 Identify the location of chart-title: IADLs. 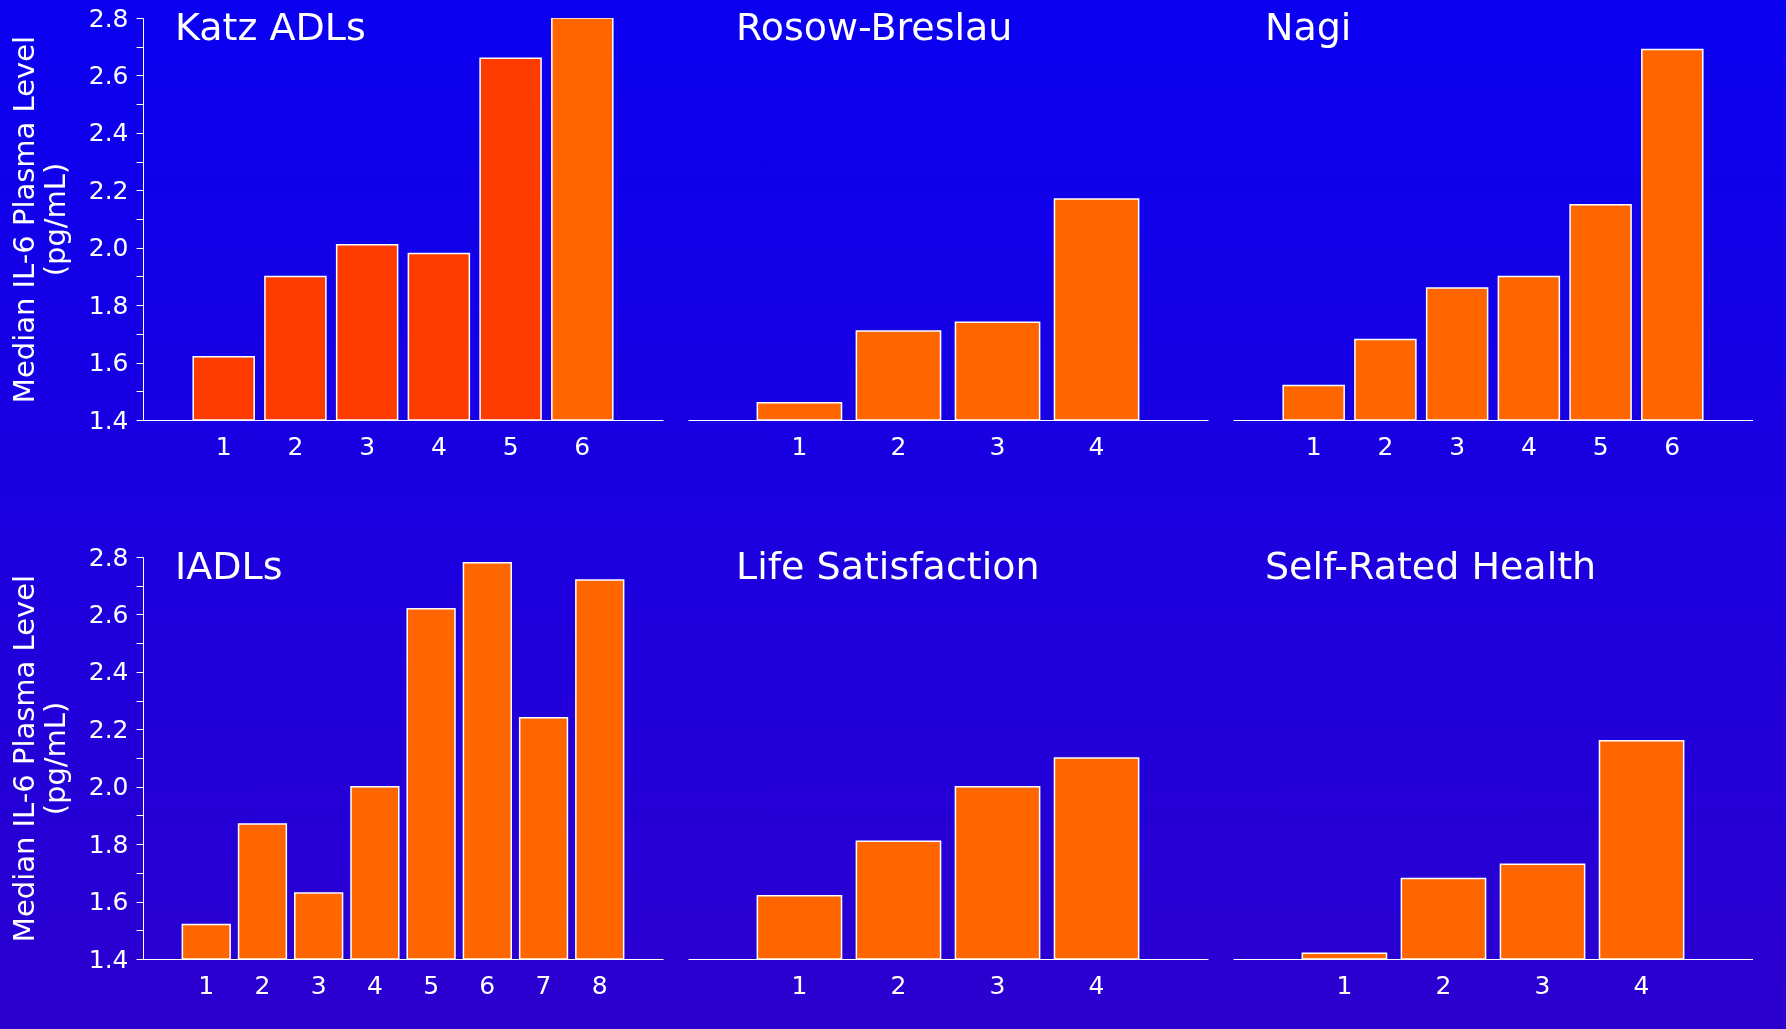
(229, 566).